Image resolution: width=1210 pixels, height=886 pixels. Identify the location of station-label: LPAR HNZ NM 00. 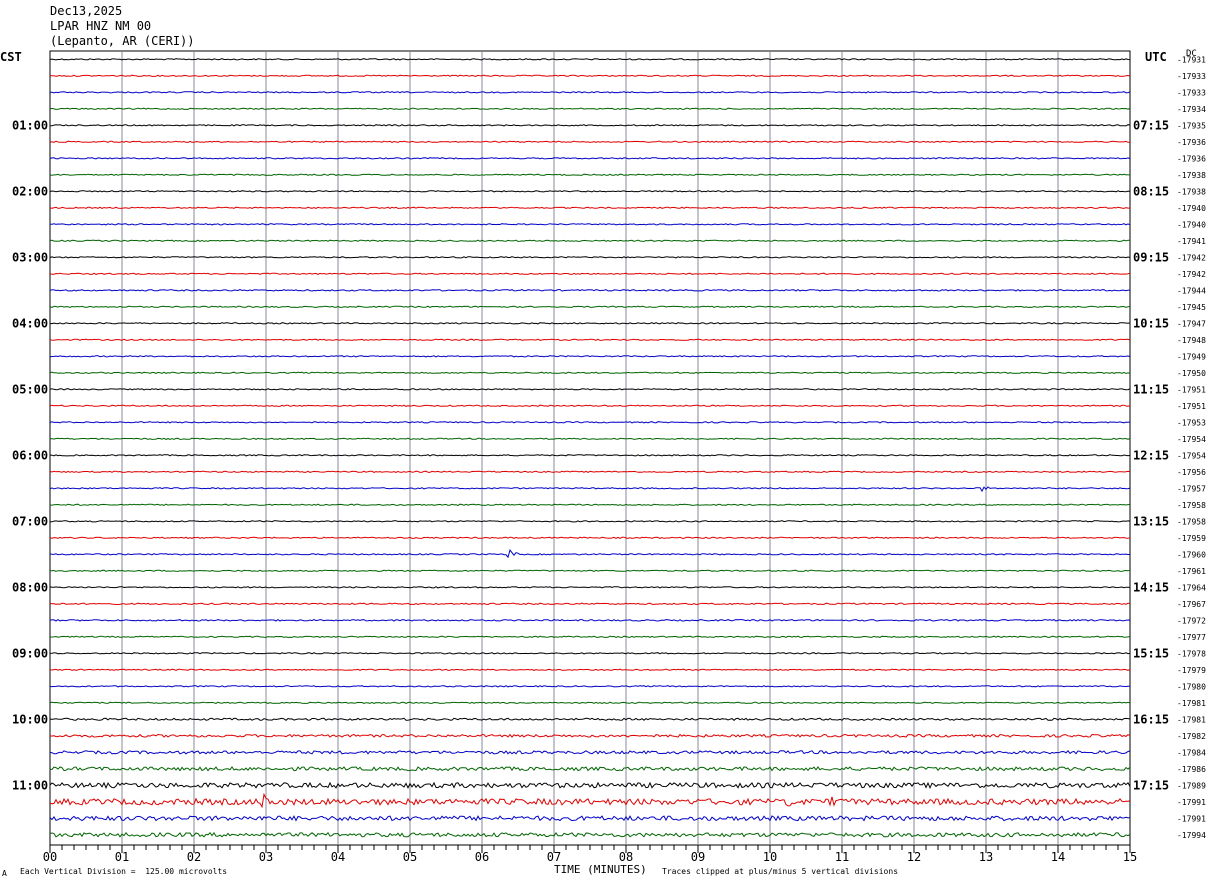
(101, 26).